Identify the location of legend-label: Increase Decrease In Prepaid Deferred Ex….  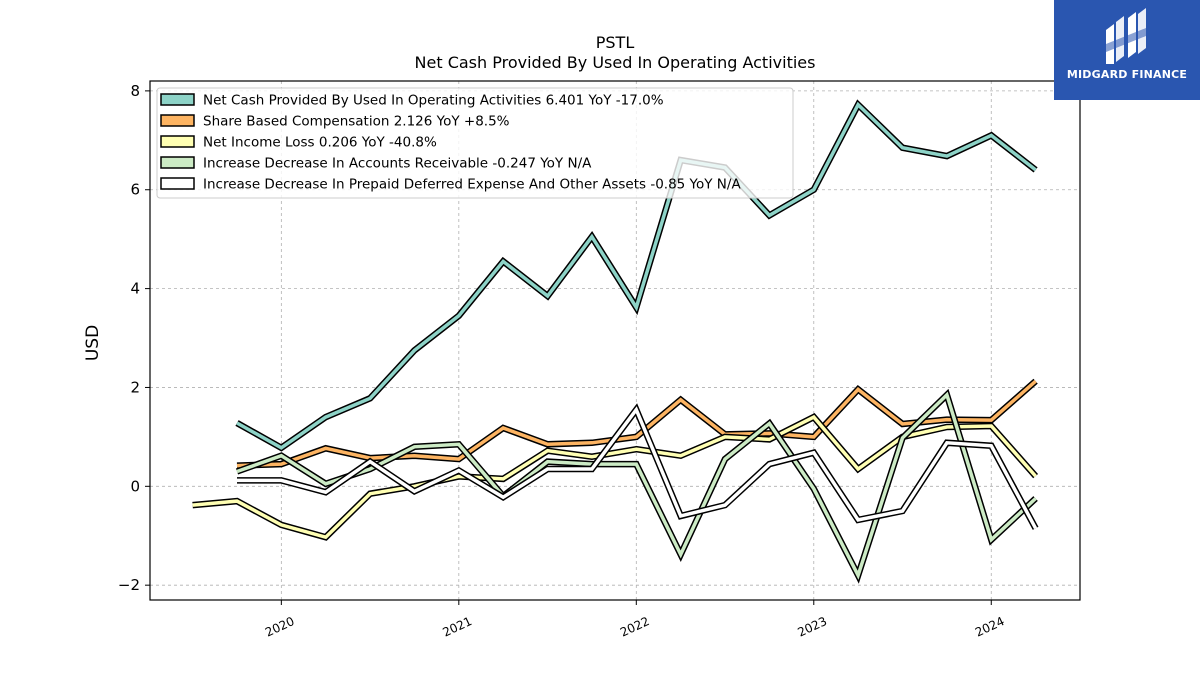
(472, 185).